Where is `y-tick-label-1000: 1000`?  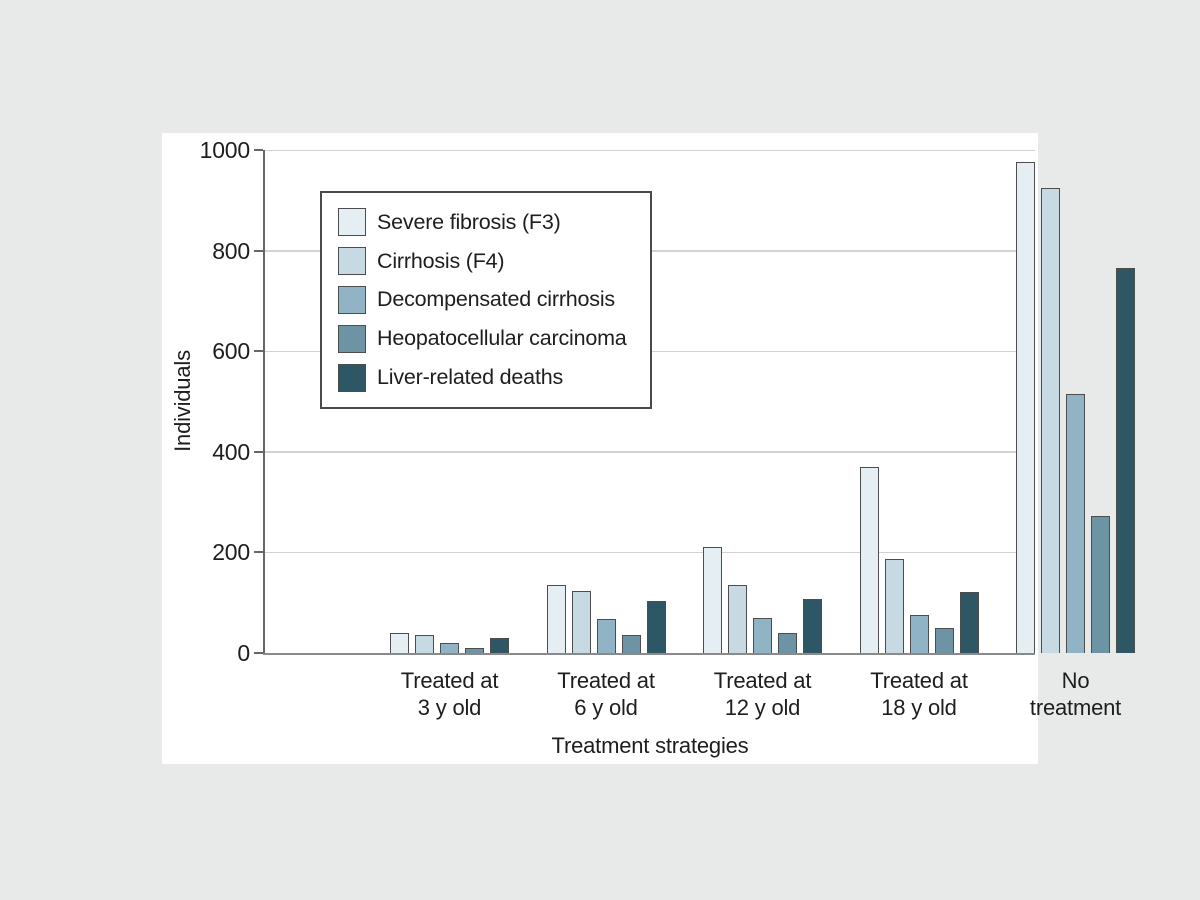 y-tick-label-1000: 1000 is located at coordinates (225, 150).